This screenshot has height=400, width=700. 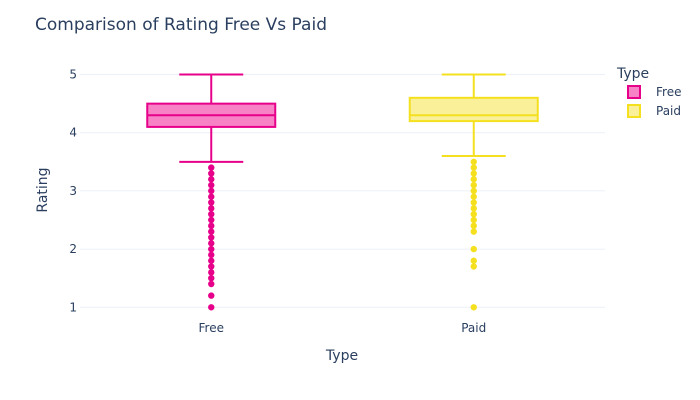 I want to click on y-tick-label: 5, so click(x=73, y=75).